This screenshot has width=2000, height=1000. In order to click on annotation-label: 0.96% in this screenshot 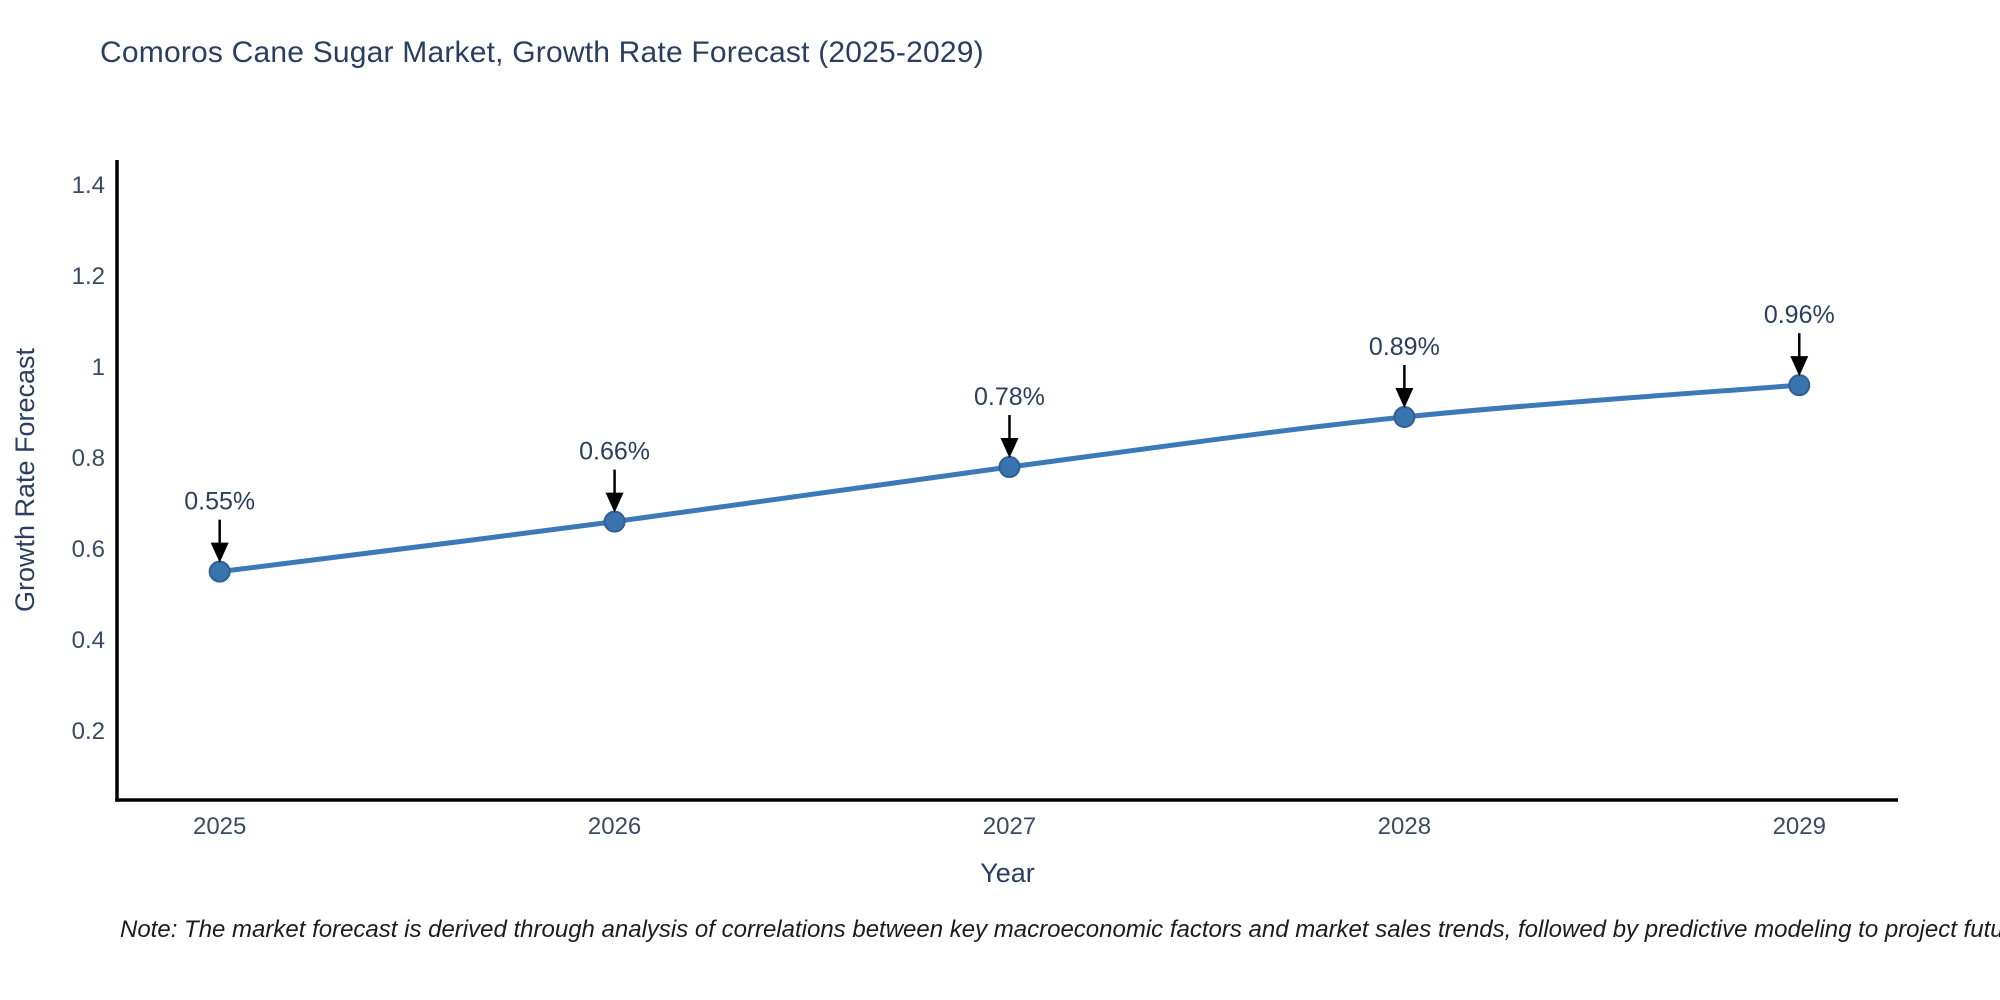, I will do `click(1799, 315)`.